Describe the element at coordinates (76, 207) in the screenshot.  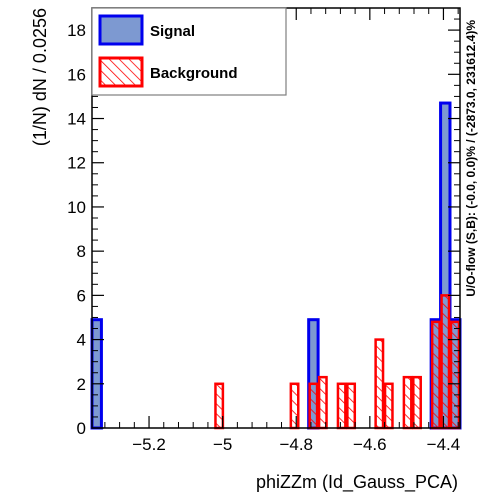
I see `y-tick-label-5: 10` at that location.